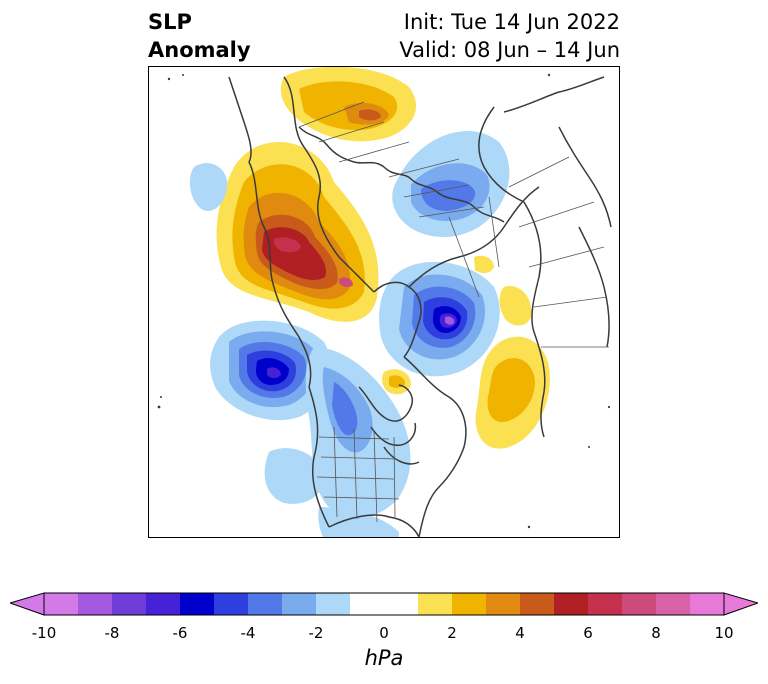  I want to click on colorbar-outline, so click(384, 604).